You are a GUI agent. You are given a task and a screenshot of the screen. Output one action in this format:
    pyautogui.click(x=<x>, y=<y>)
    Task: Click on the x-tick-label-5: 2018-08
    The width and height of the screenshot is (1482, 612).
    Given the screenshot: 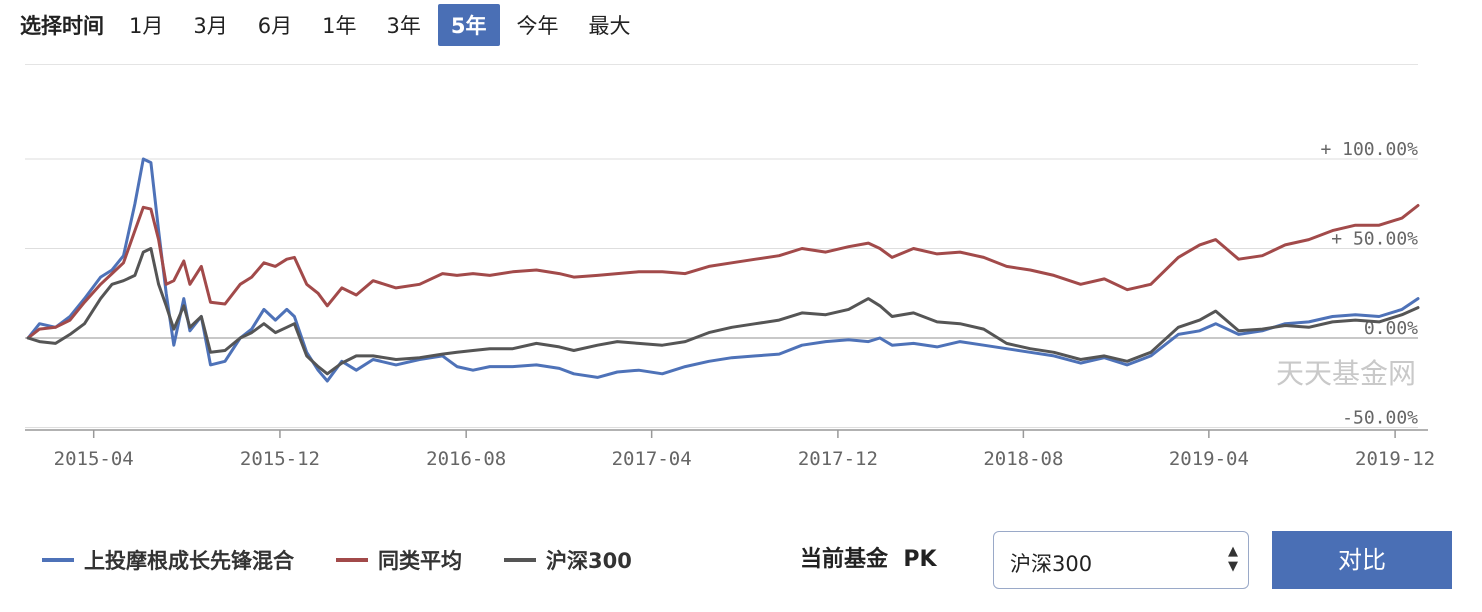 What is the action you would take?
    pyautogui.click(x=1023, y=459)
    